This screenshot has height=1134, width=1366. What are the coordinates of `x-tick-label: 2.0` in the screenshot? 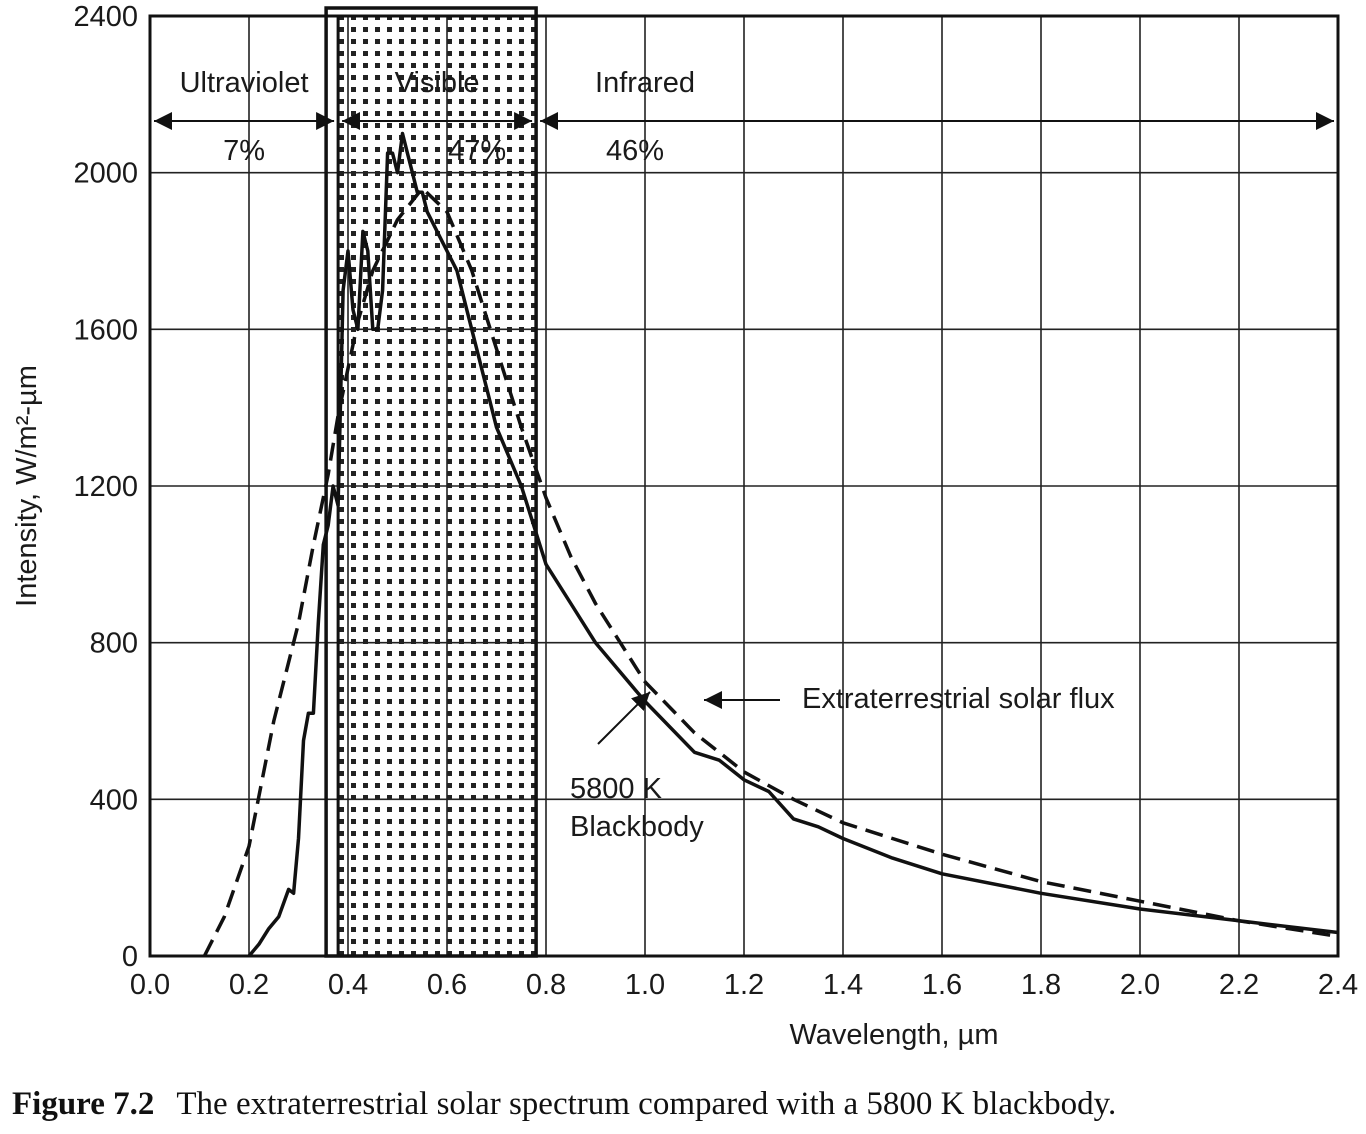 It's located at (1140, 985).